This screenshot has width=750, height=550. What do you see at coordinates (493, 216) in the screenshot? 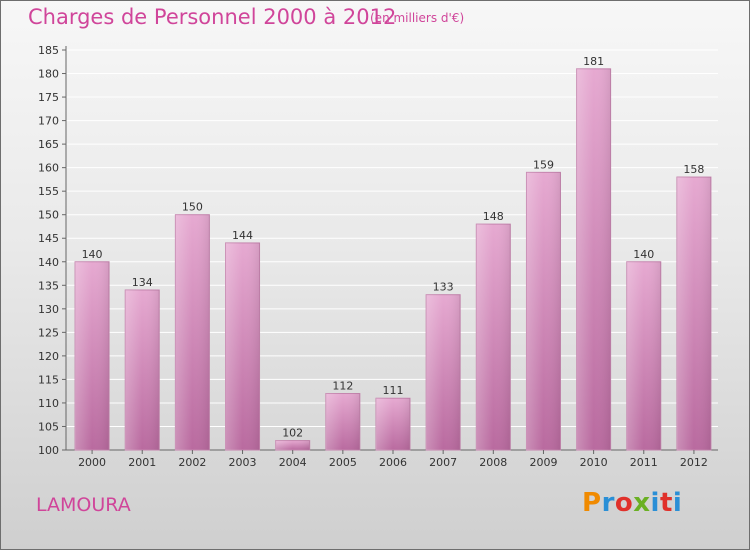
I see `bar-value-label: 148` at bounding box center [493, 216].